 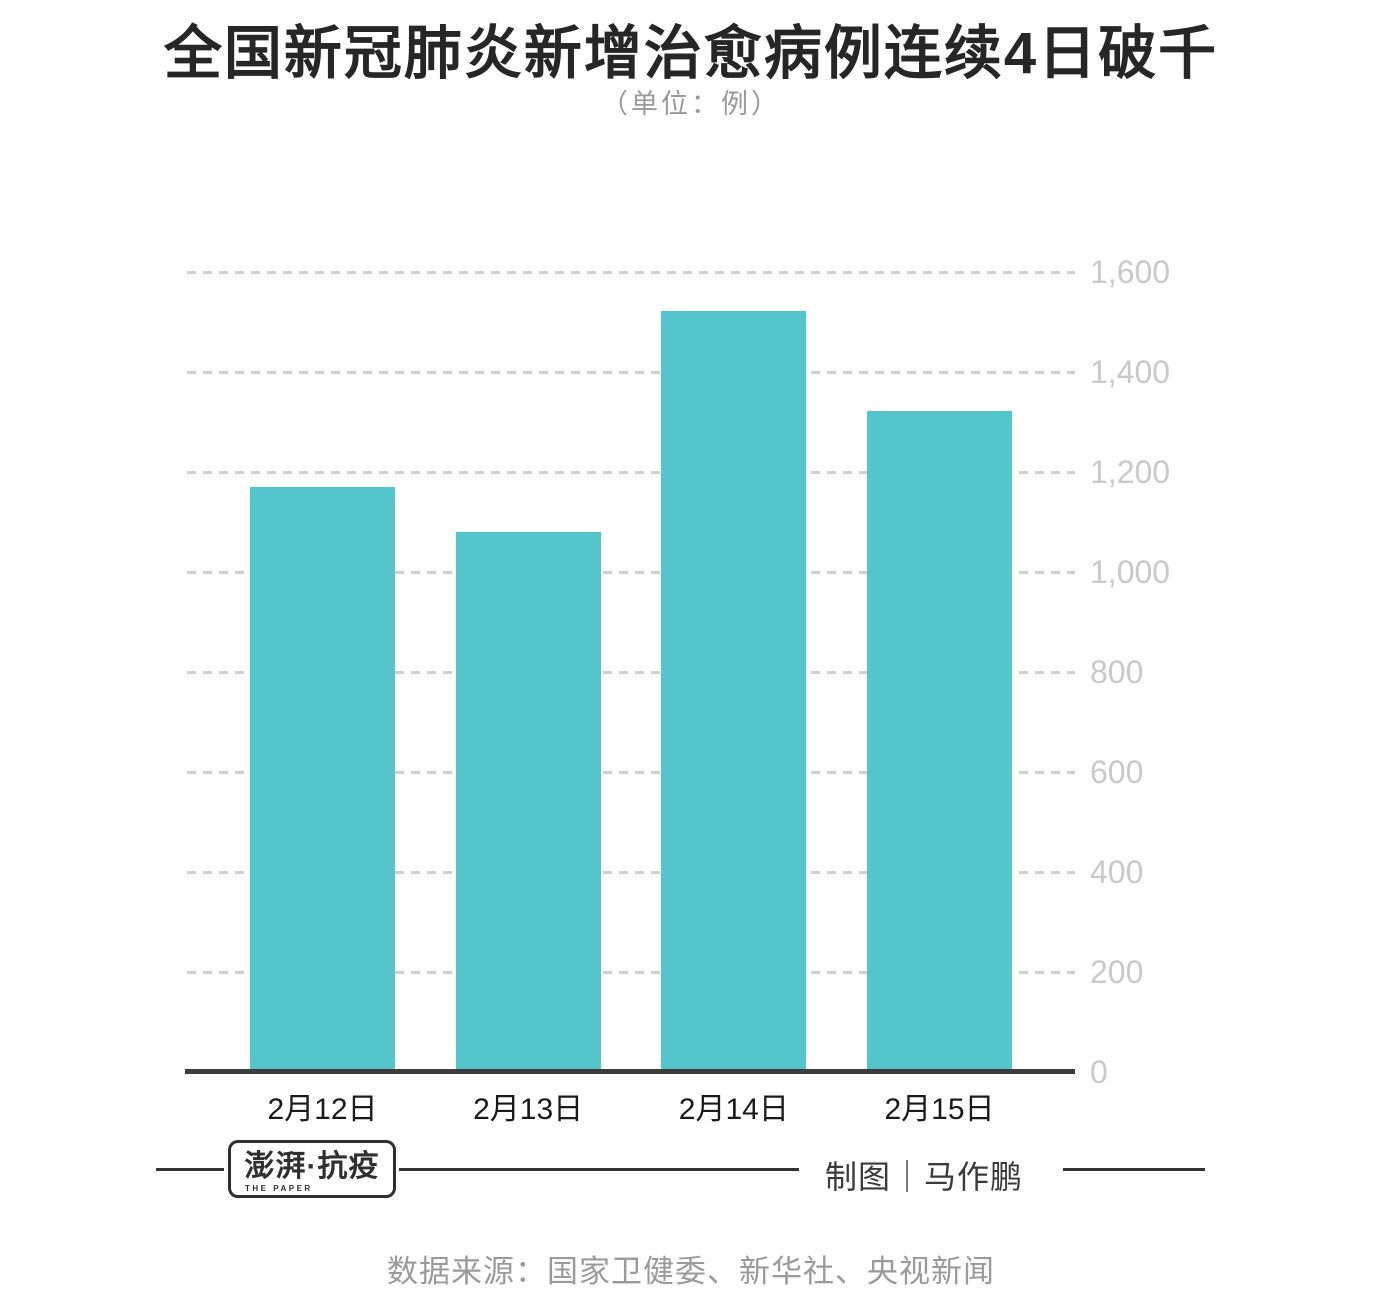 What do you see at coordinates (1117, 672) in the screenshot?
I see `y-tick-label: 800` at bounding box center [1117, 672].